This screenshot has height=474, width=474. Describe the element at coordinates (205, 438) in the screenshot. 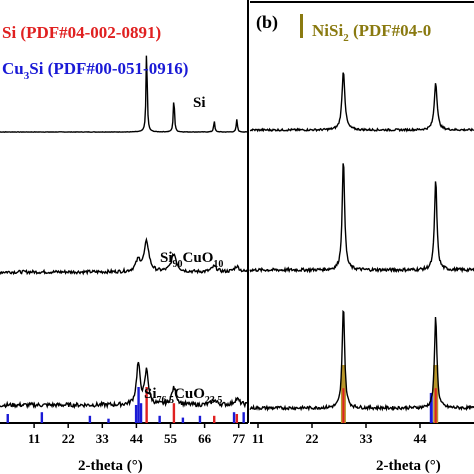

I see `left-x-tick-label: 66` at that location.